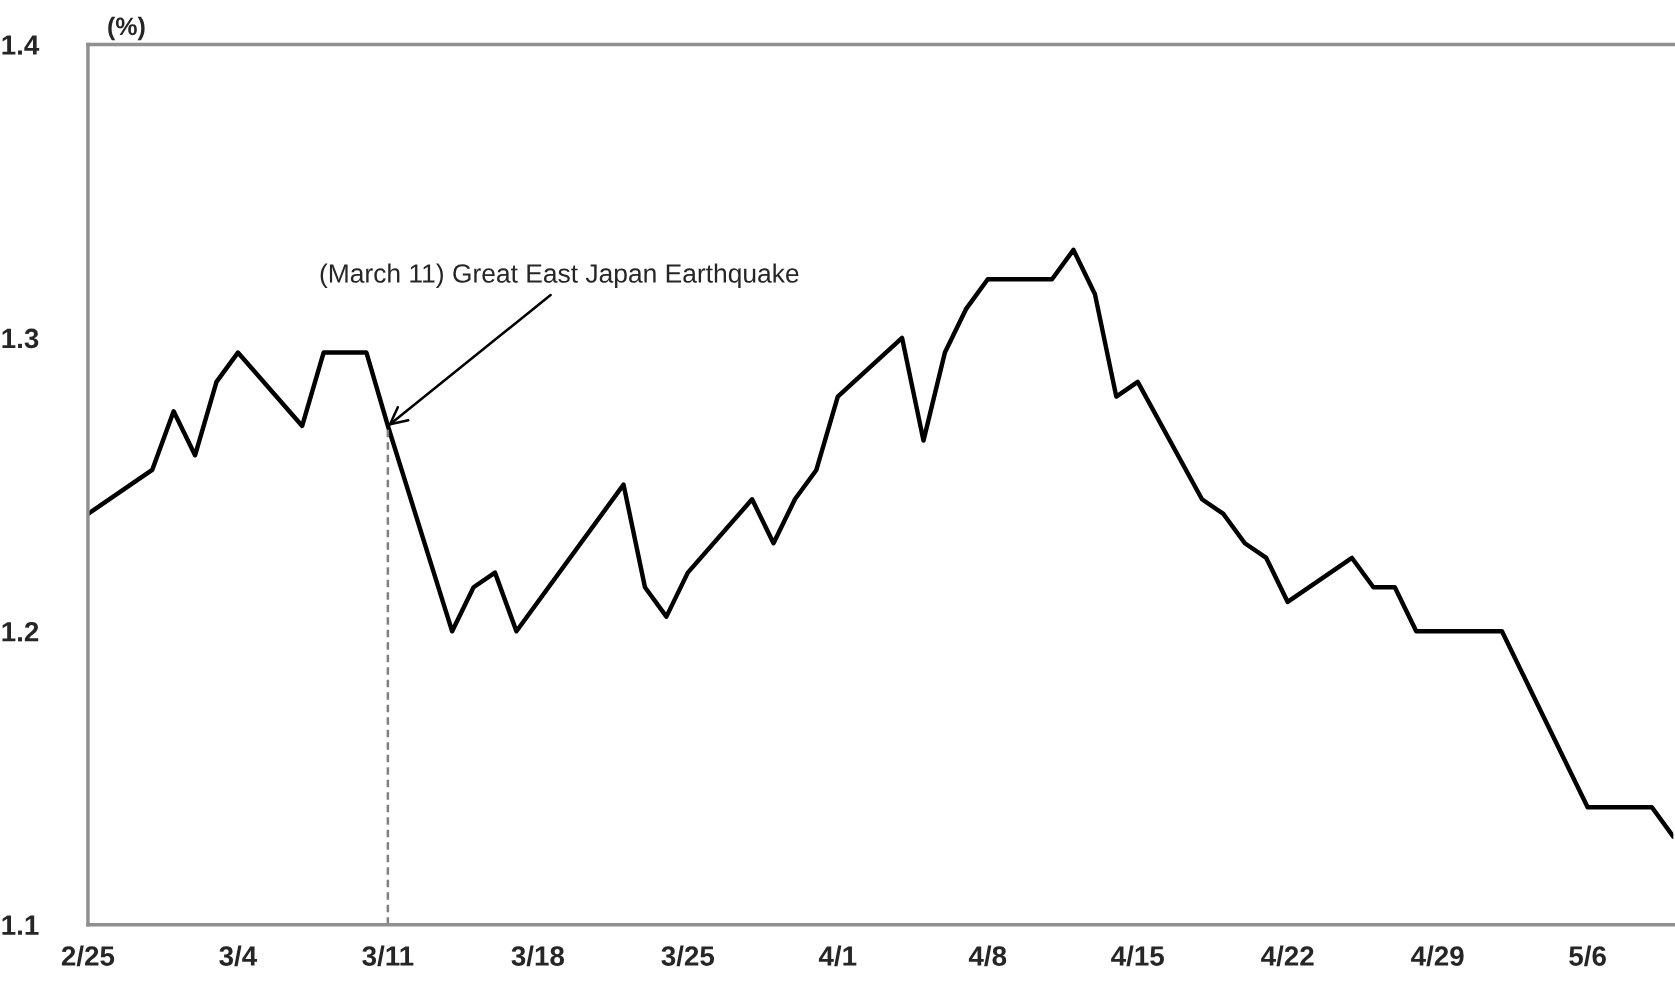  I want to click on x-tick-label: 4/15, so click(1137, 956).